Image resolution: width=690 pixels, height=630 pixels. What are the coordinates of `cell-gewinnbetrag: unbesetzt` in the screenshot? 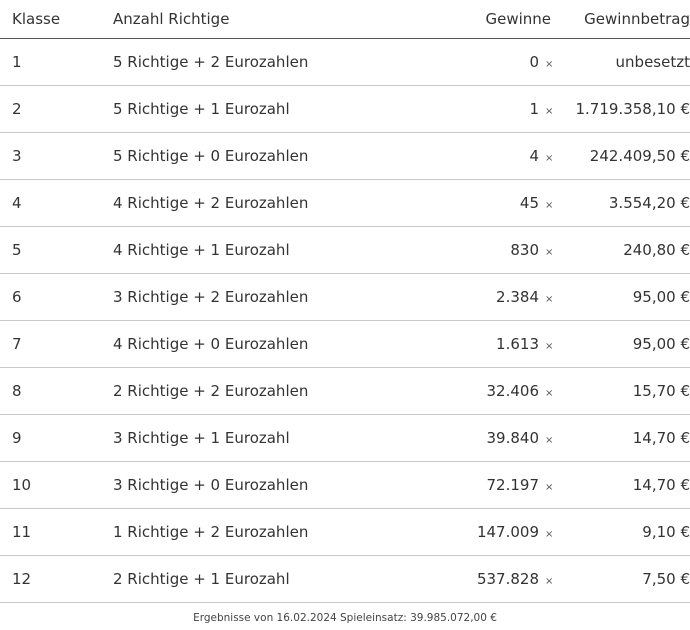 It's located at (620, 62).